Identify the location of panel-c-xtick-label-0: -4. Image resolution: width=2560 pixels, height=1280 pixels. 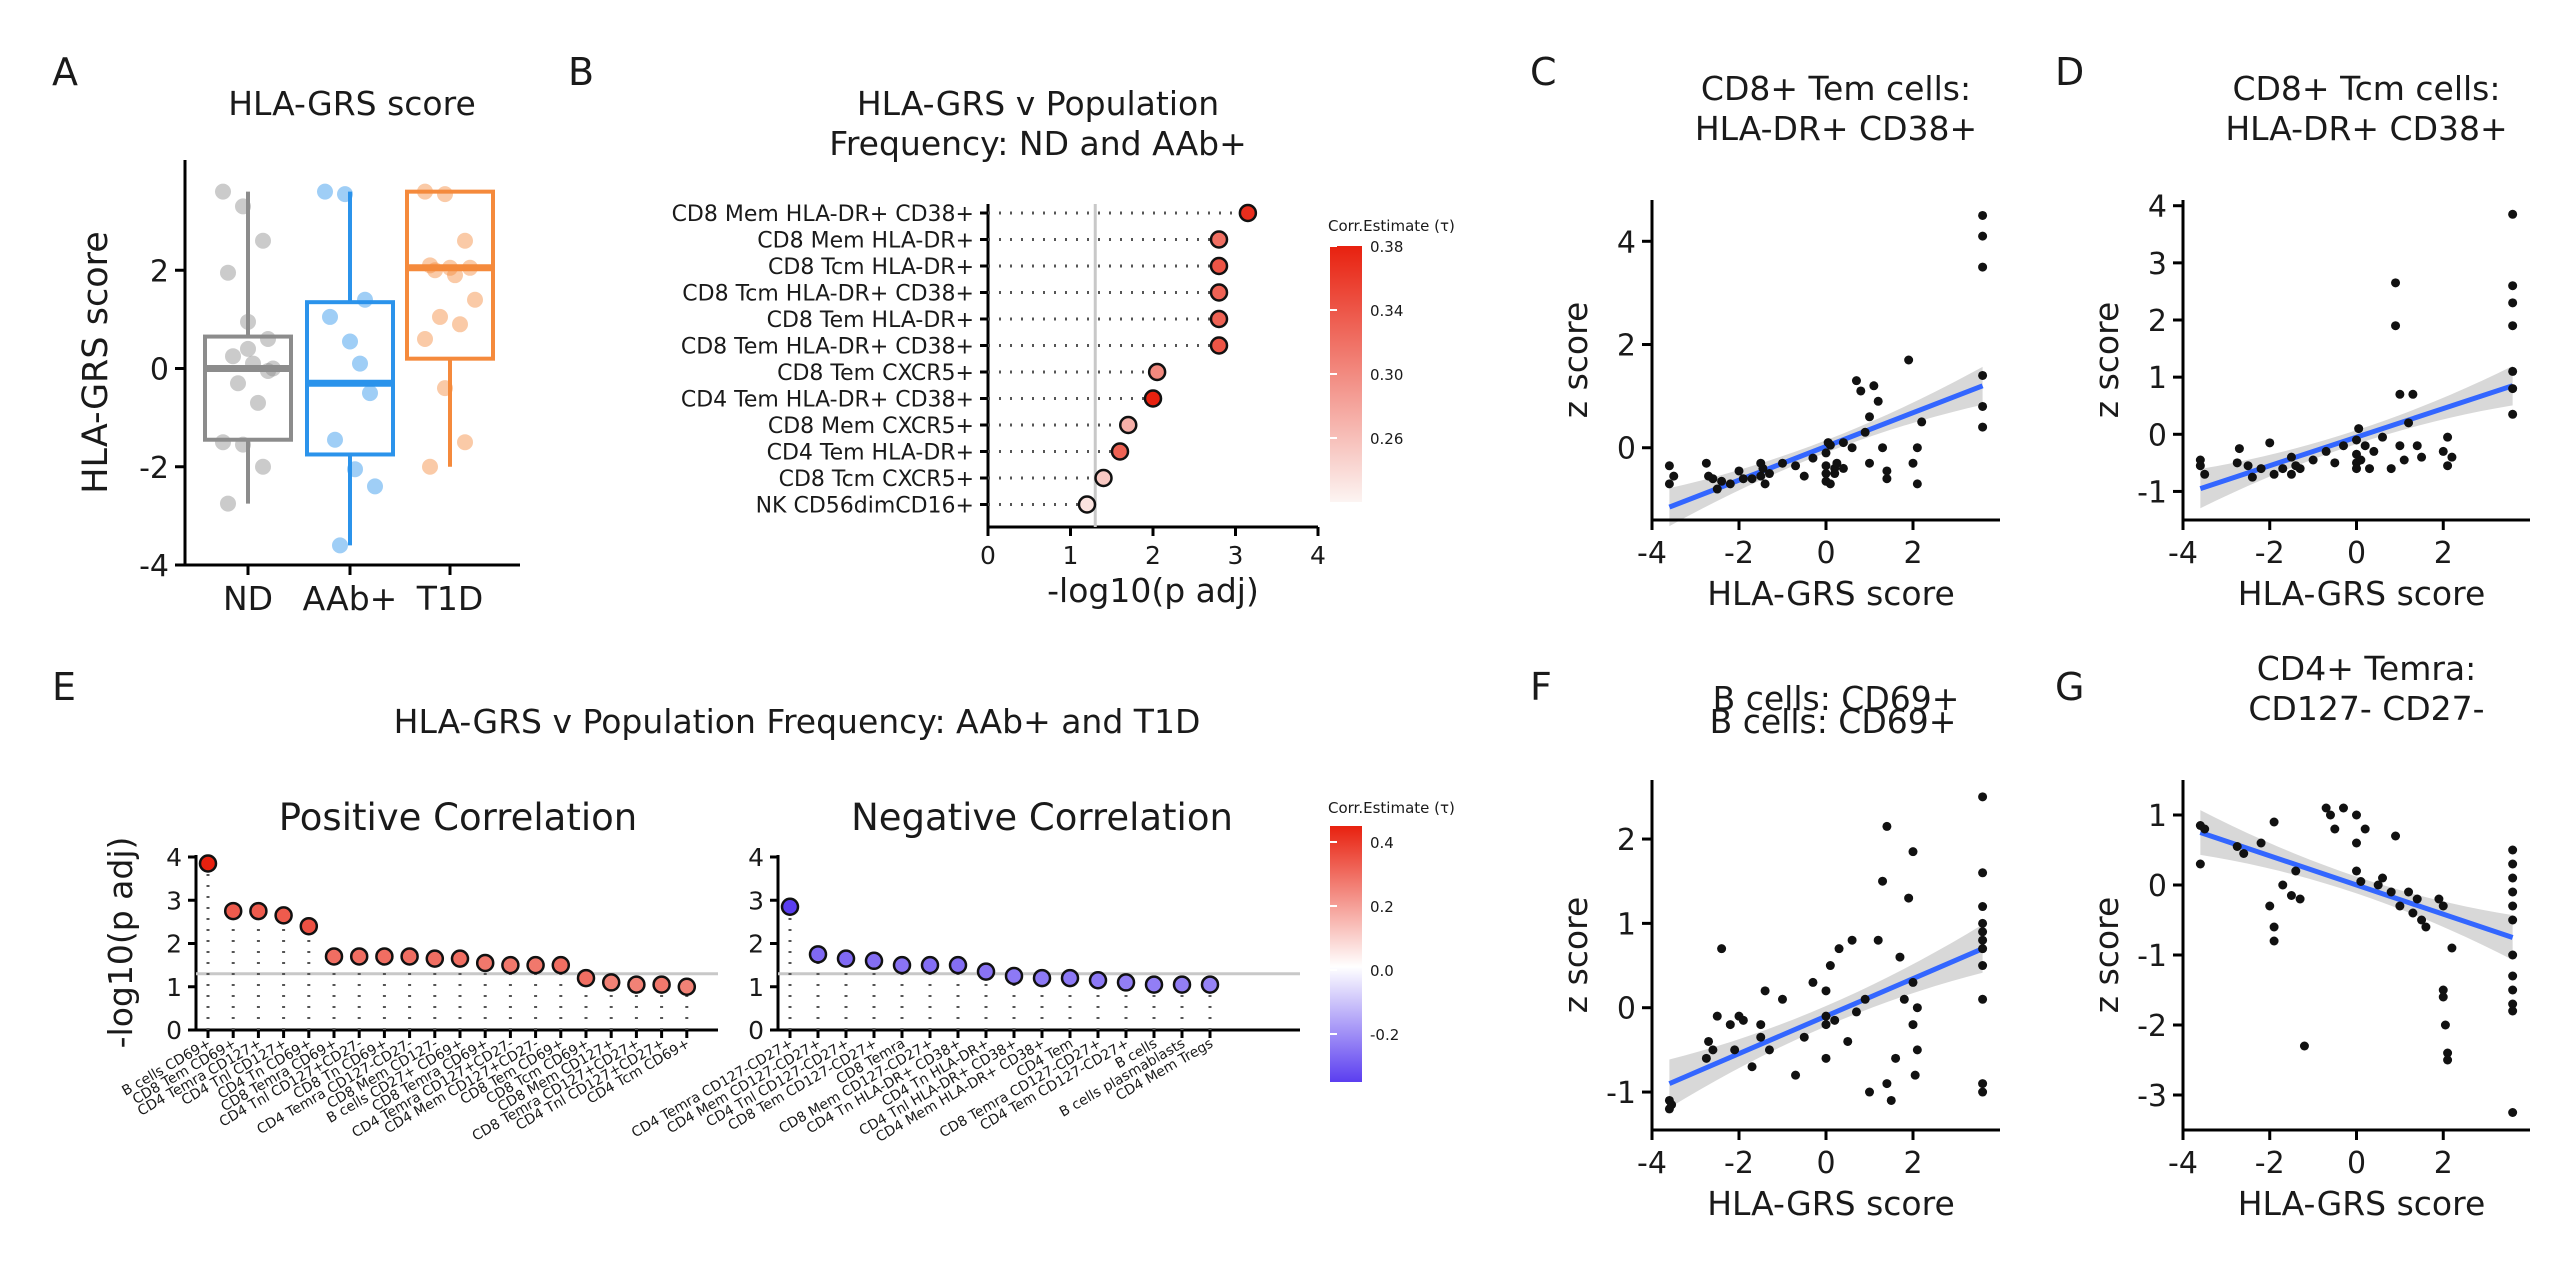
(1652, 553).